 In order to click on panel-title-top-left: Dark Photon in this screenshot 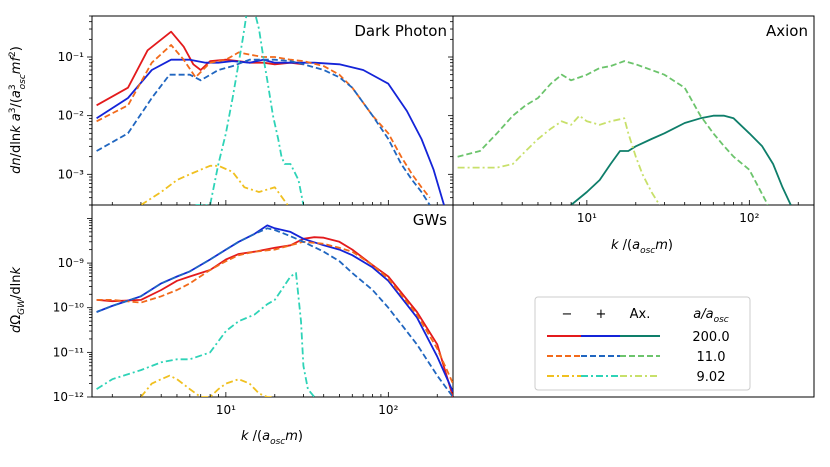, I will do `click(400, 31)`.